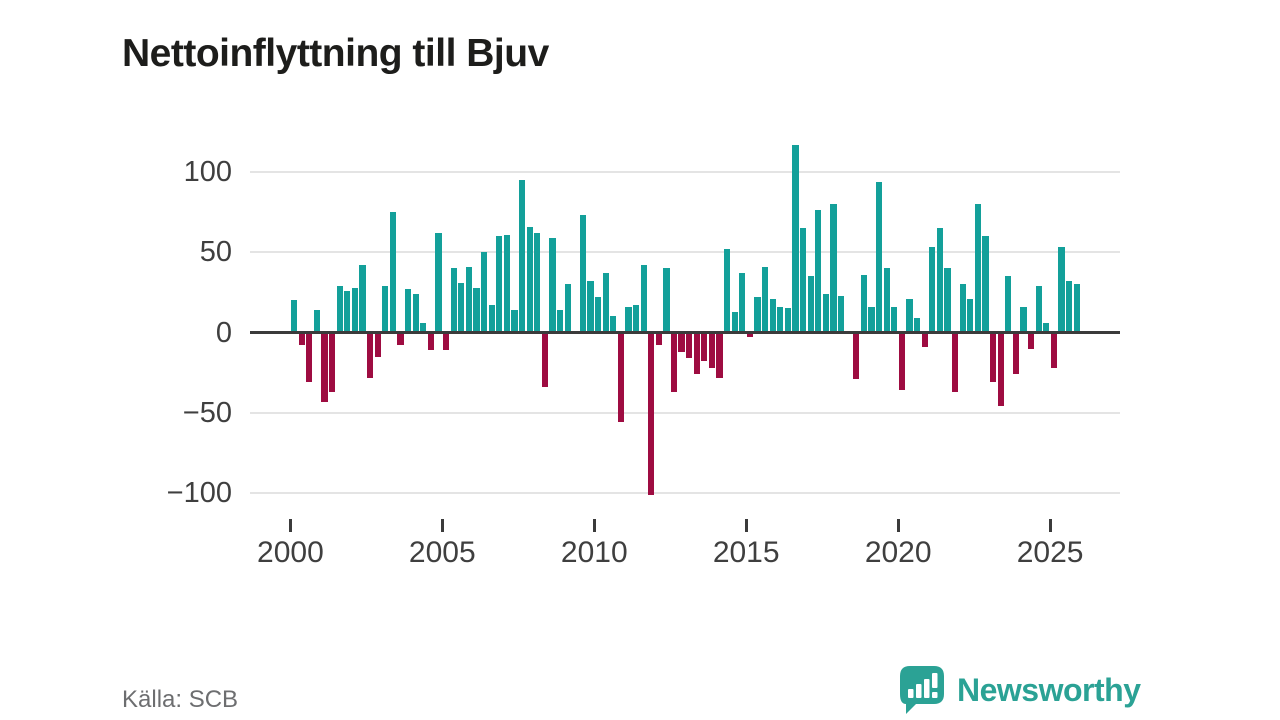  What do you see at coordinates (442, 552) in the screenshot?
I see `x-axis-tick-label: 2005` at bounding box center [442, 552].